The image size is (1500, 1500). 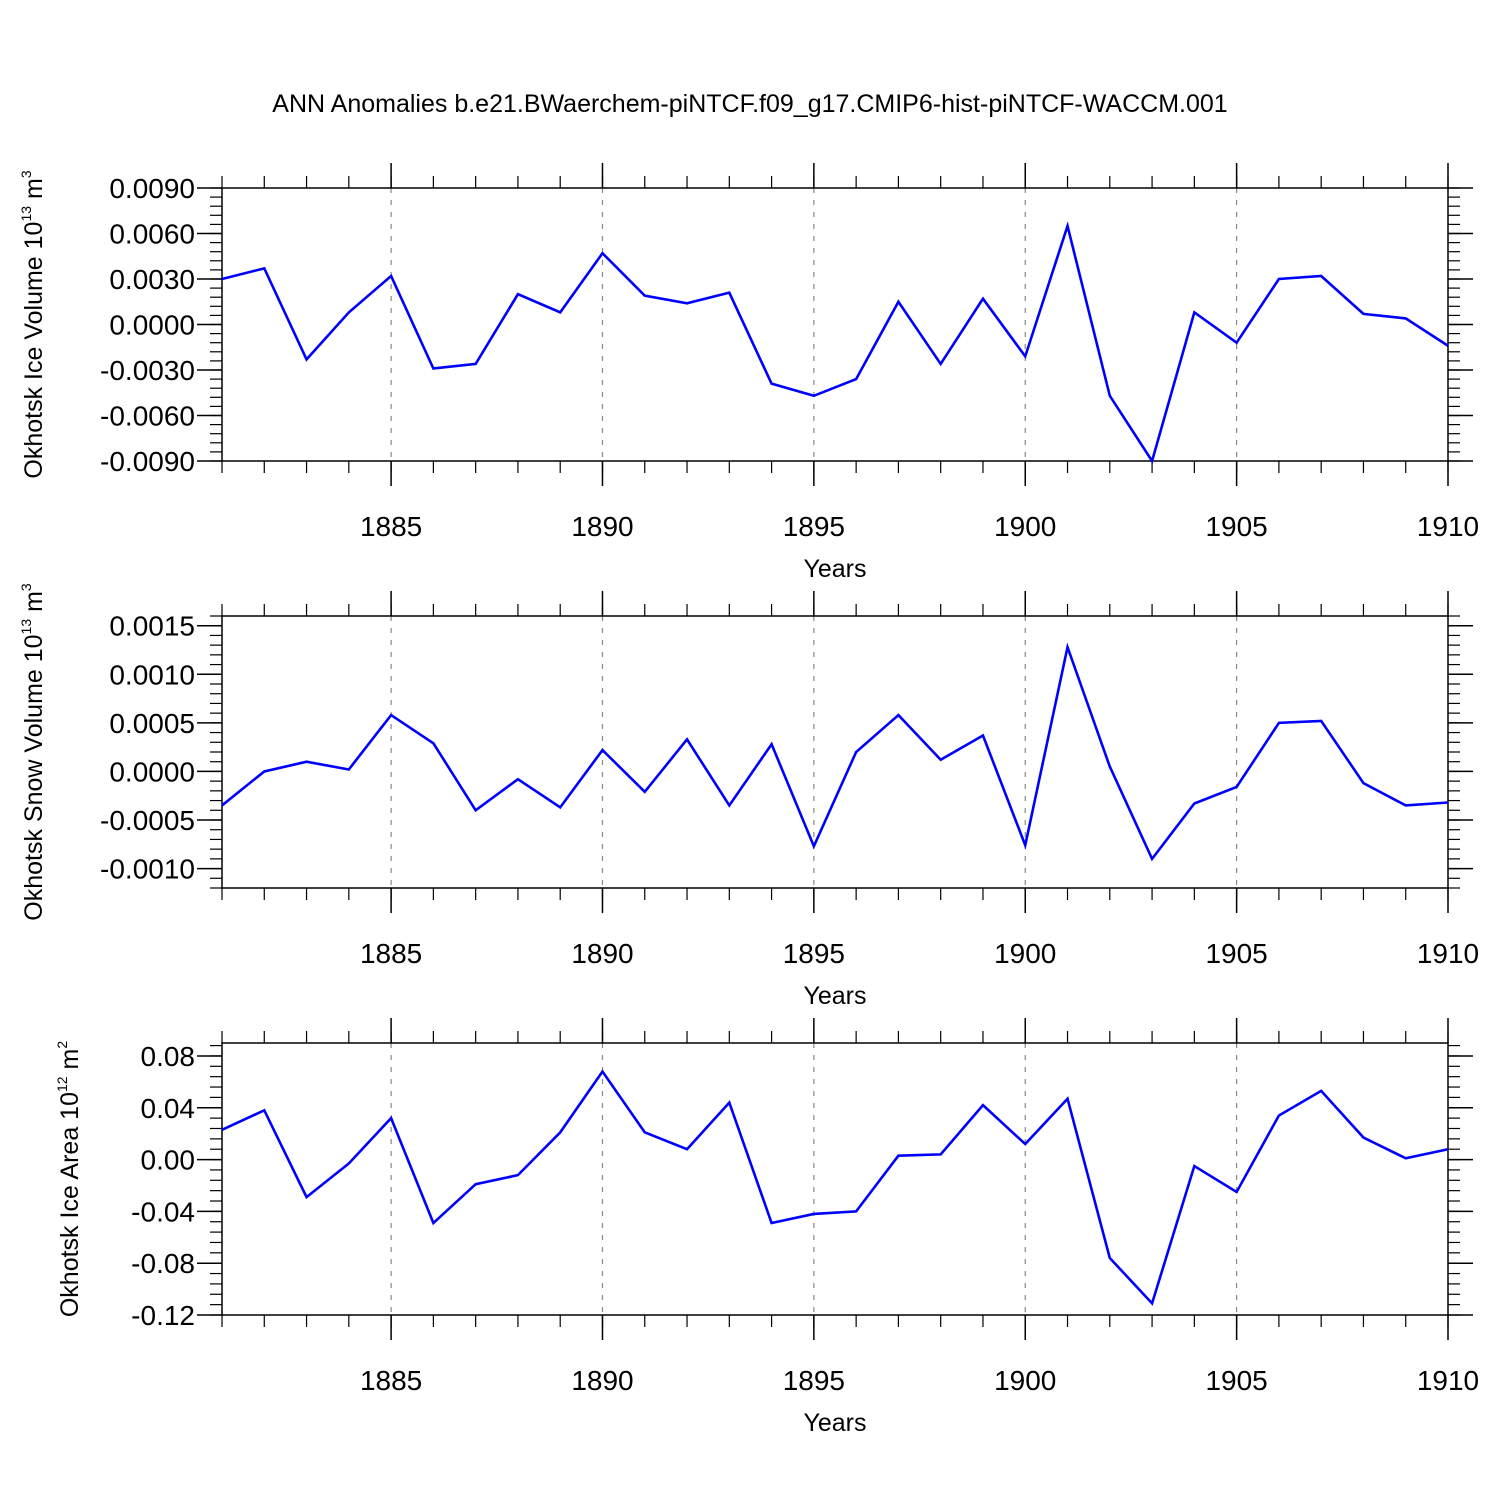 What do you see at coordinates (152, 723) in the screenshot?
I see `y-tick-label: 0.0005` at bounding box center [152, 723].